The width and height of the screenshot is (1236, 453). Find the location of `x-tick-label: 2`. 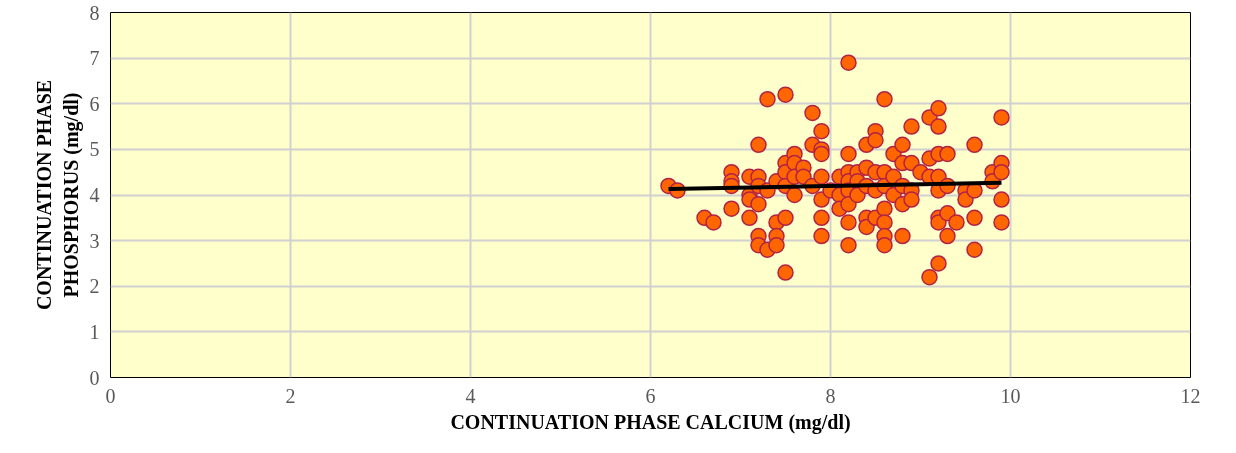

x-tick-label: 2 is located at coordinates (290, 395).